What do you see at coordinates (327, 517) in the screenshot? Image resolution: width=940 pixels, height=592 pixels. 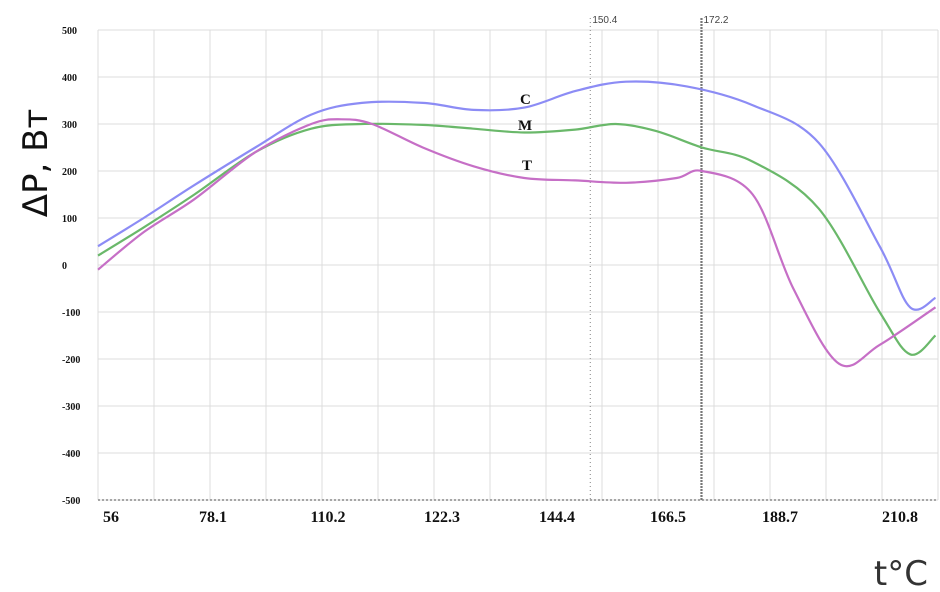 I see `x-tick-label: 110.2` at bounding box center [327, 517].